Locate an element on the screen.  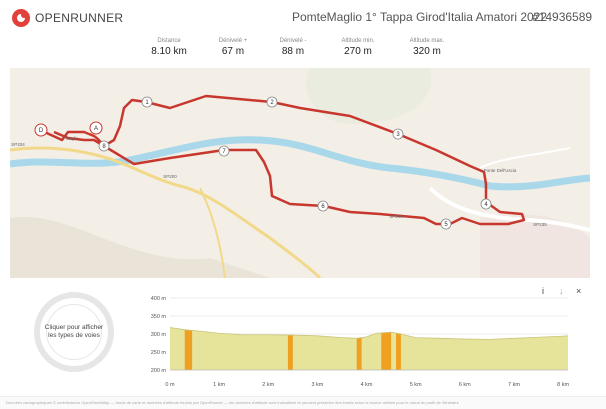
waypoint-label: 4 is located at coordinates (486, 205).